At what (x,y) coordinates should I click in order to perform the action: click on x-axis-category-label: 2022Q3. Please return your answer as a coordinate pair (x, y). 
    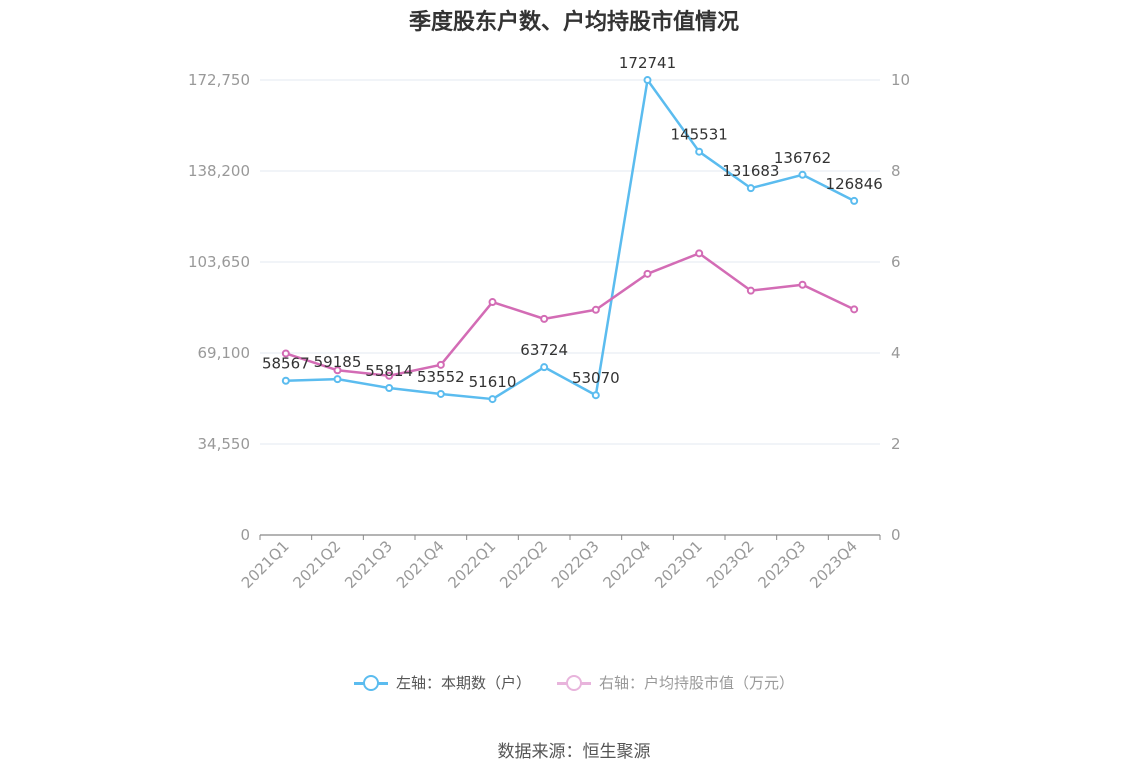
    Looking at the image, I should click on (575, 564).